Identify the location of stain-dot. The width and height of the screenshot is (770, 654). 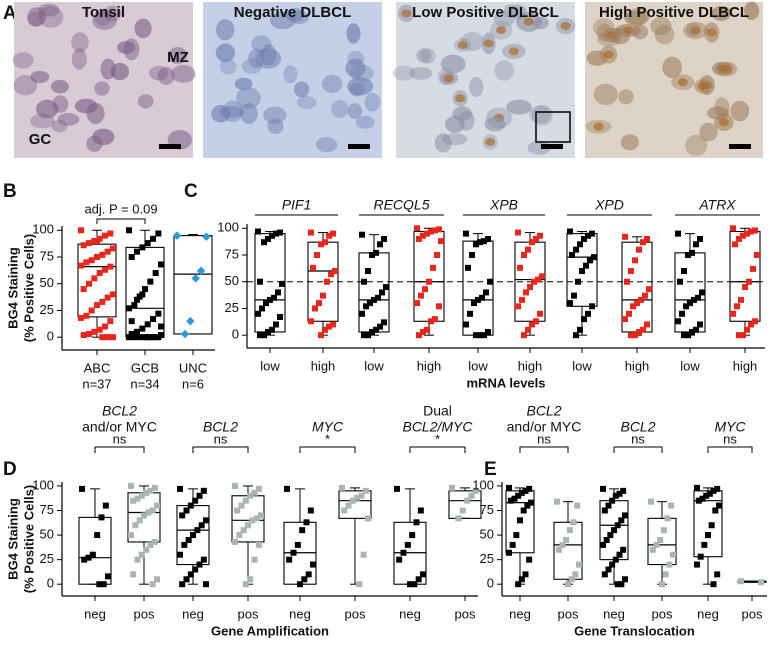
(598, 126).